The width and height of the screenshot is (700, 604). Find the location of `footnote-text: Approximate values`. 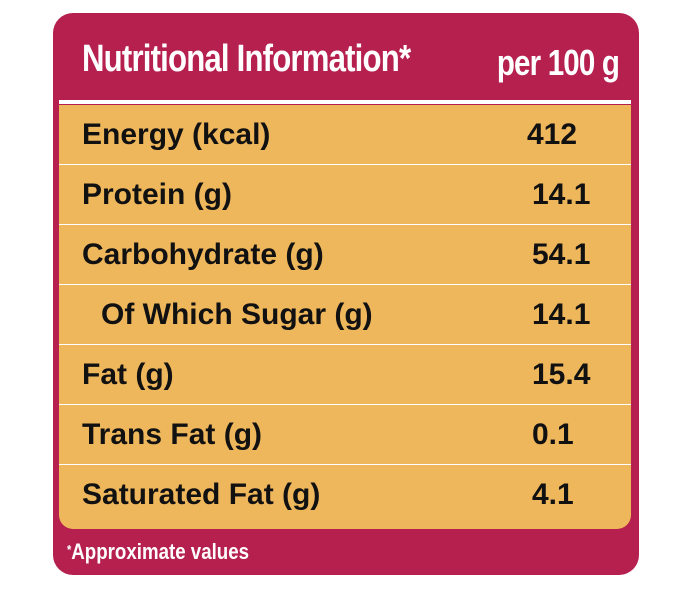

footnote-text: Approximate values is located at coordinates (160, 551).